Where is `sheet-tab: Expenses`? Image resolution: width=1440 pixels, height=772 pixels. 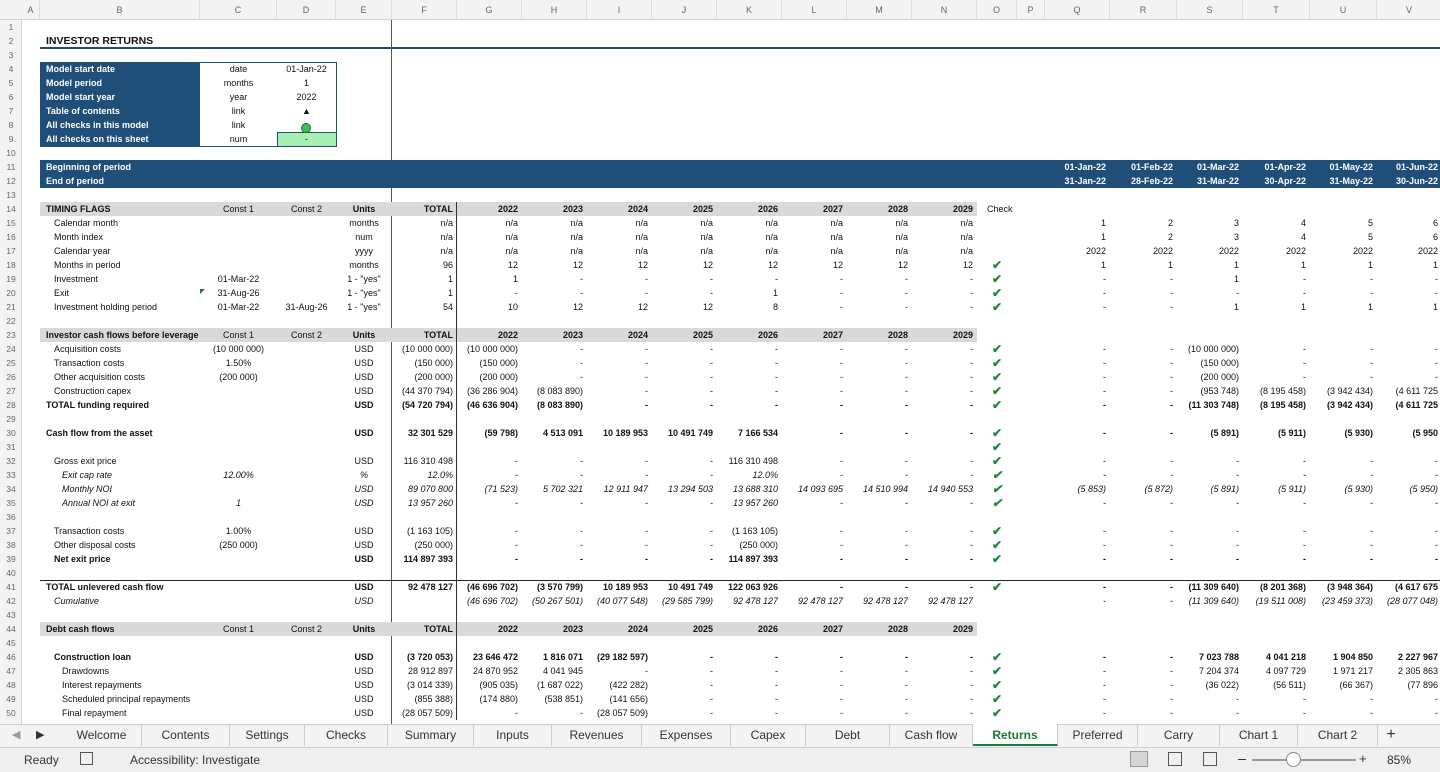 sheet-tab: Expenses is located at coordinates (686, 735).